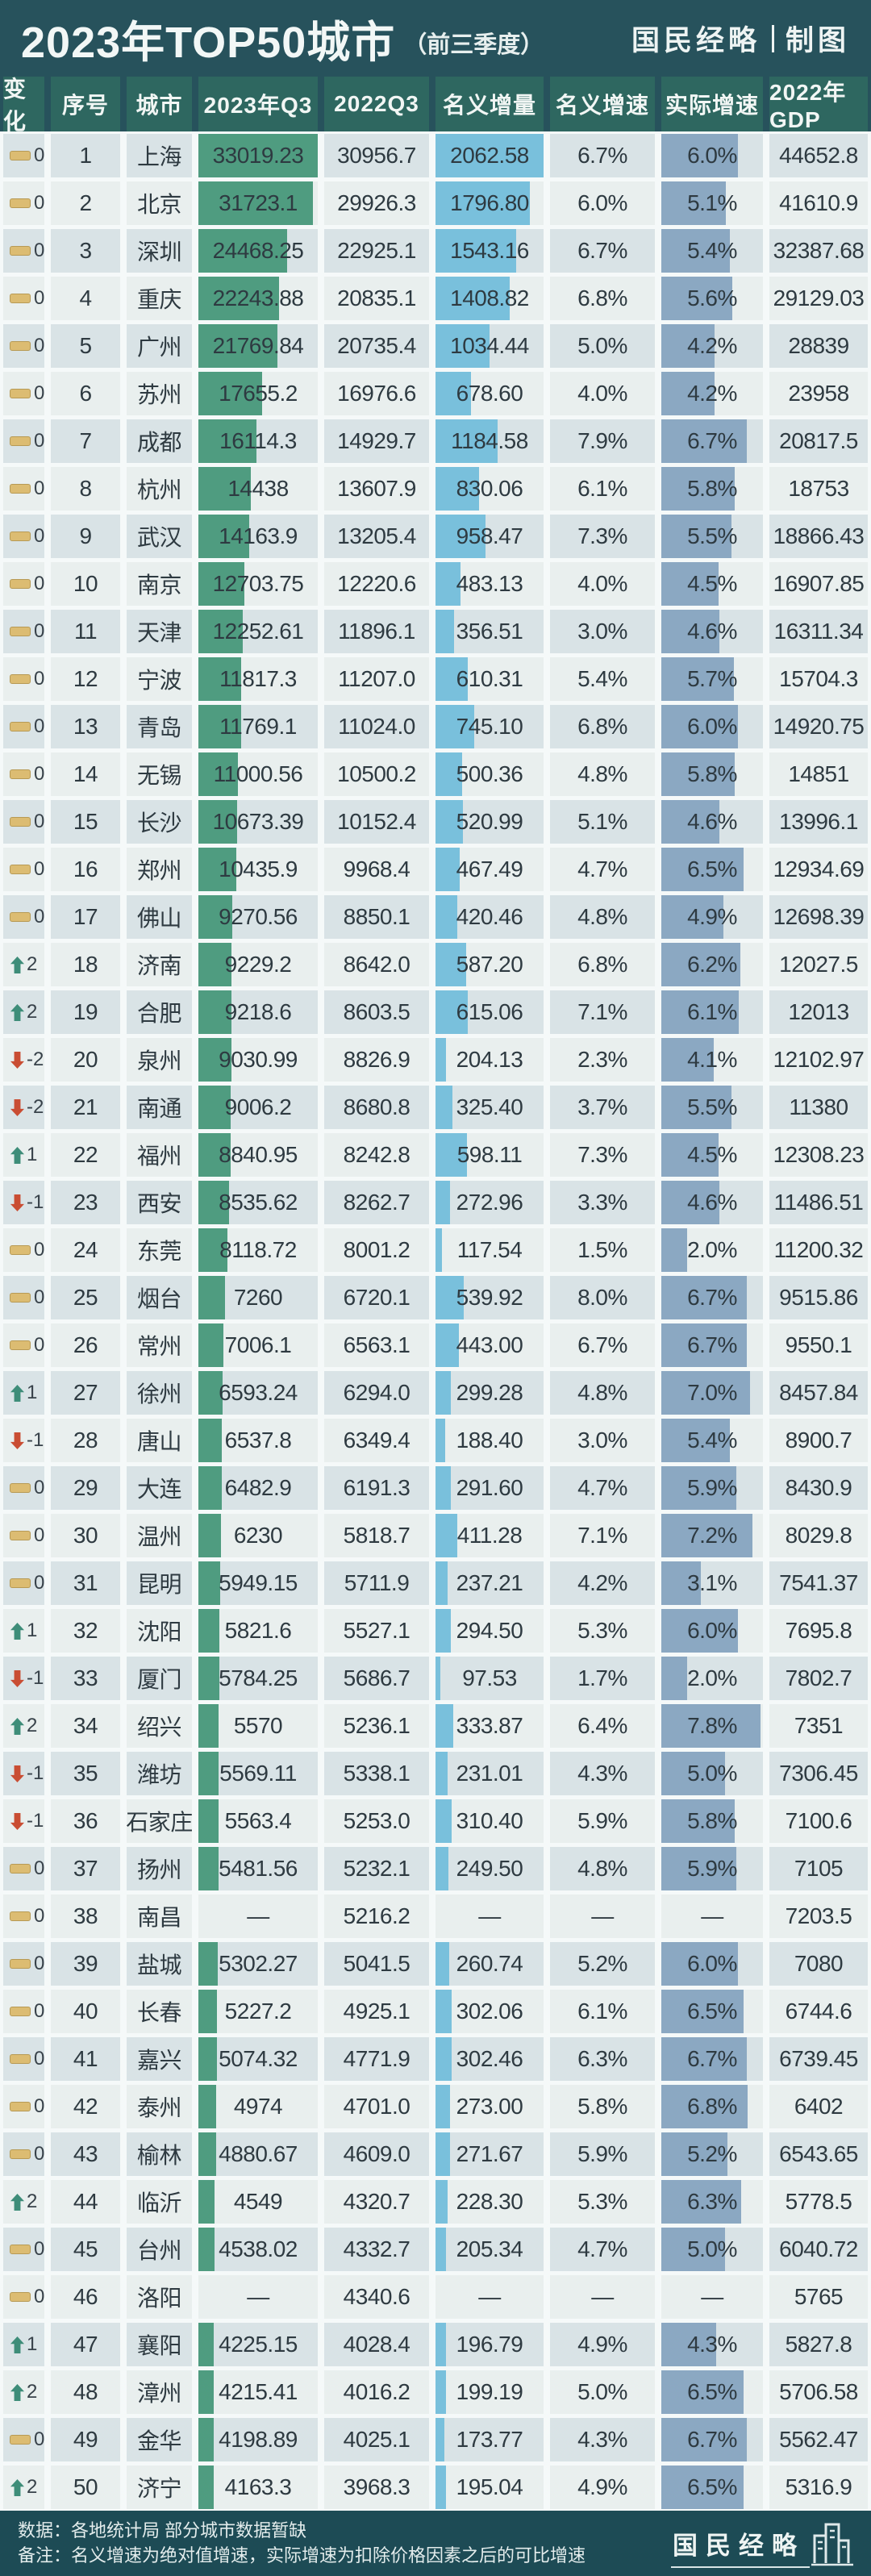 The height and width of the screenshot is (2576, 871). Describe the element at coordinates (159, 1060) in the screenshot. I see `city-cell-box: 泉州` at that location.